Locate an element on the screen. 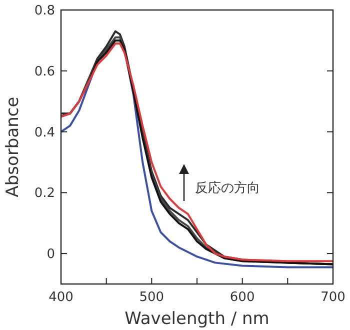 The height and width of the screenshot is (330, 350). y-tick-label: 0.2 is located at coordinates (44, 194).